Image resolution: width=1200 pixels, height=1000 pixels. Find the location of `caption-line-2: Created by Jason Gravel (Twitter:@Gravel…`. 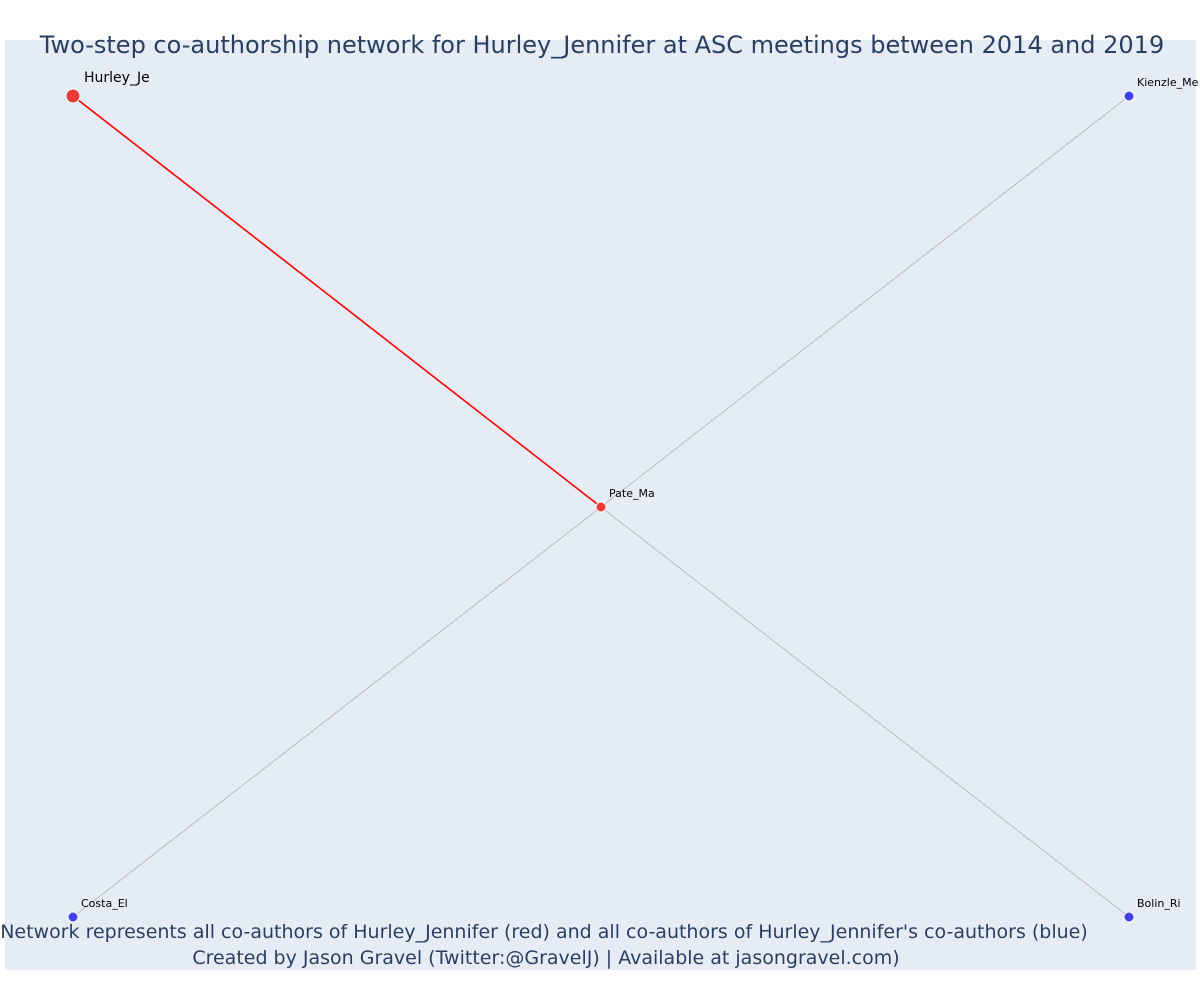

caption-line-2: Created by Jason Gravel (Twitter:@Gravel… is located at coordinates (545, 958).